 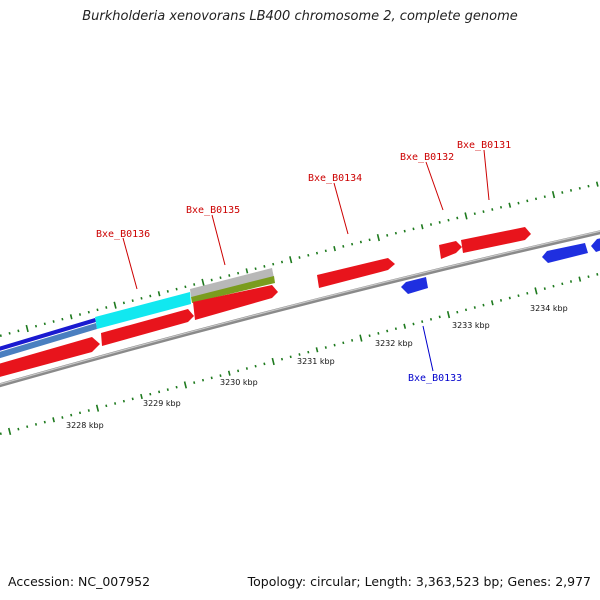 What do you see at coordinates (79, 581) in the screenshot?
I see `accession-text: Accession: NC_007952` at bounding box center [79, 581].